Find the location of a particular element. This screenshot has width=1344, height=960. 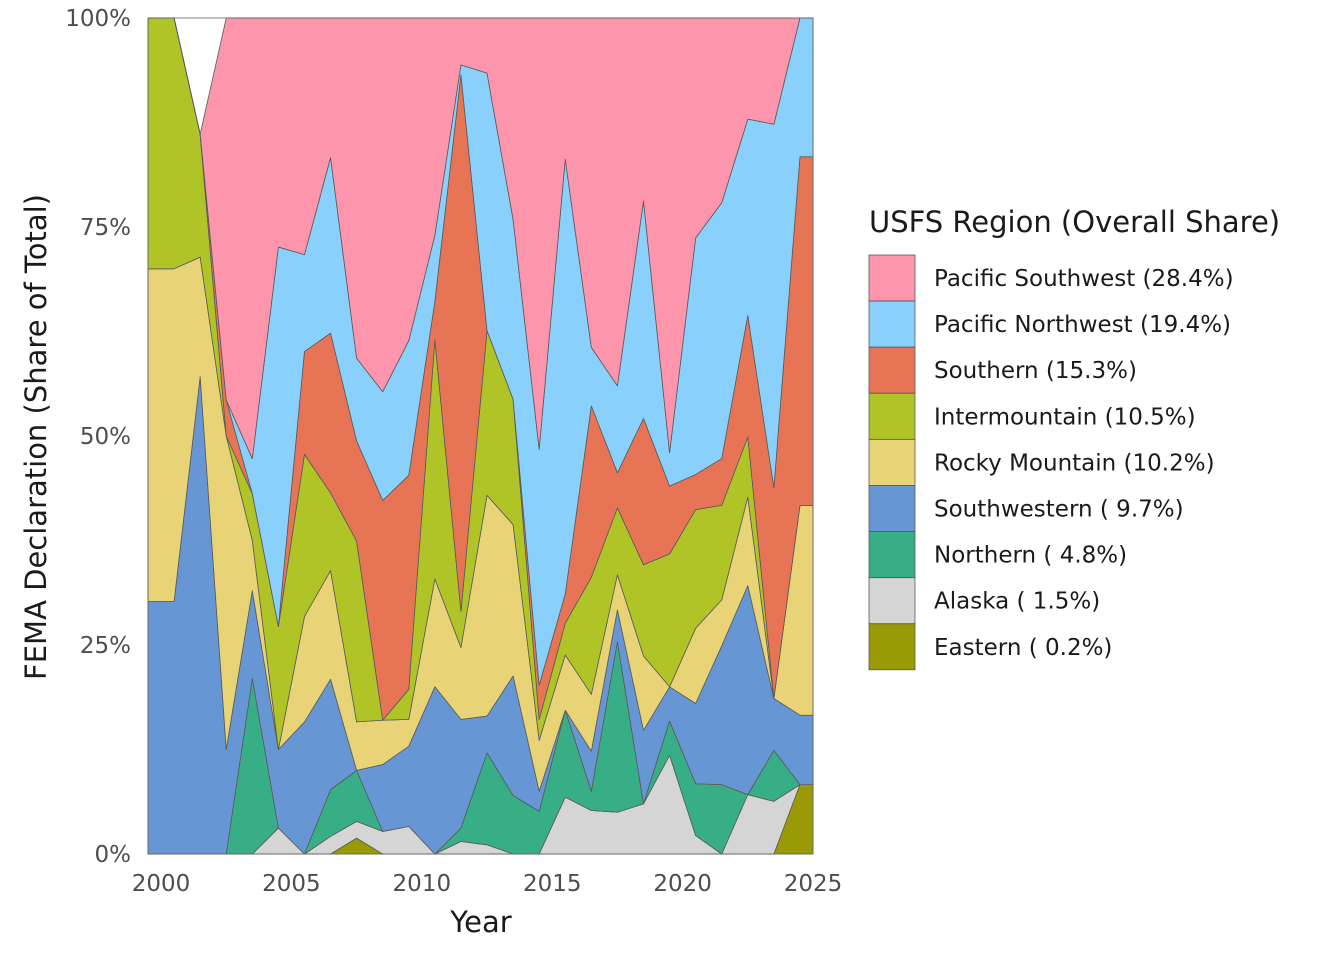

legend-item: Rocky Mountain (10.2%) is located at coordinates (1041, 462).